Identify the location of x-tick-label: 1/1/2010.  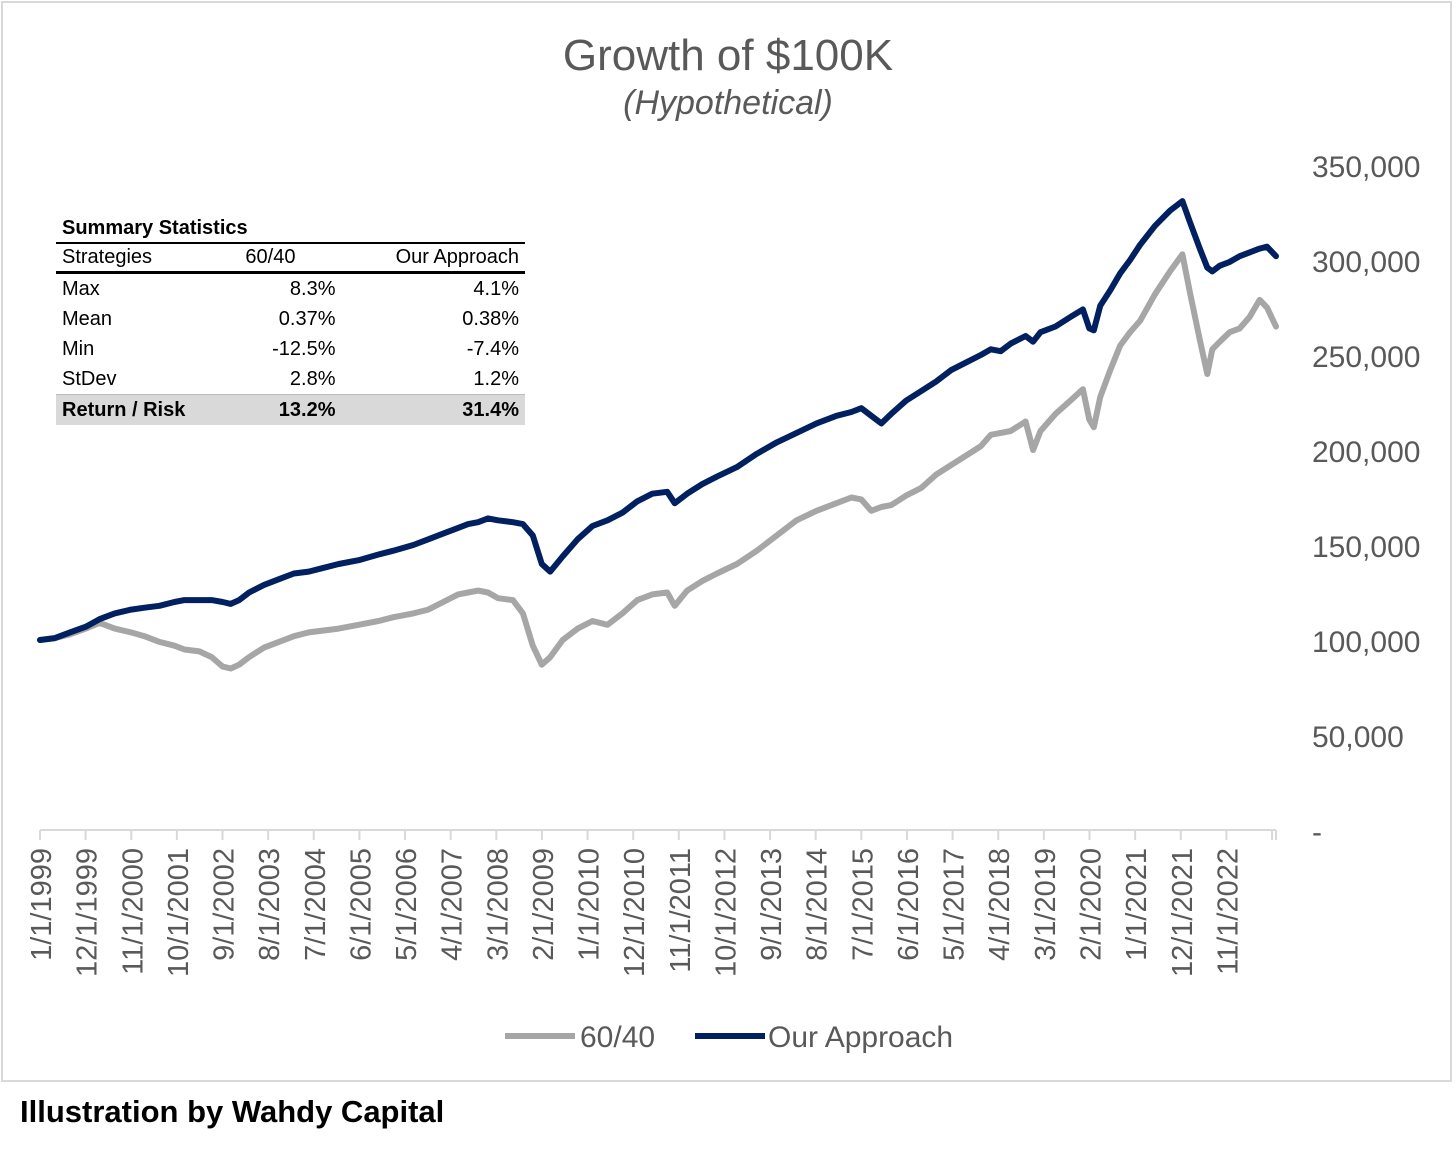
(590, 904).